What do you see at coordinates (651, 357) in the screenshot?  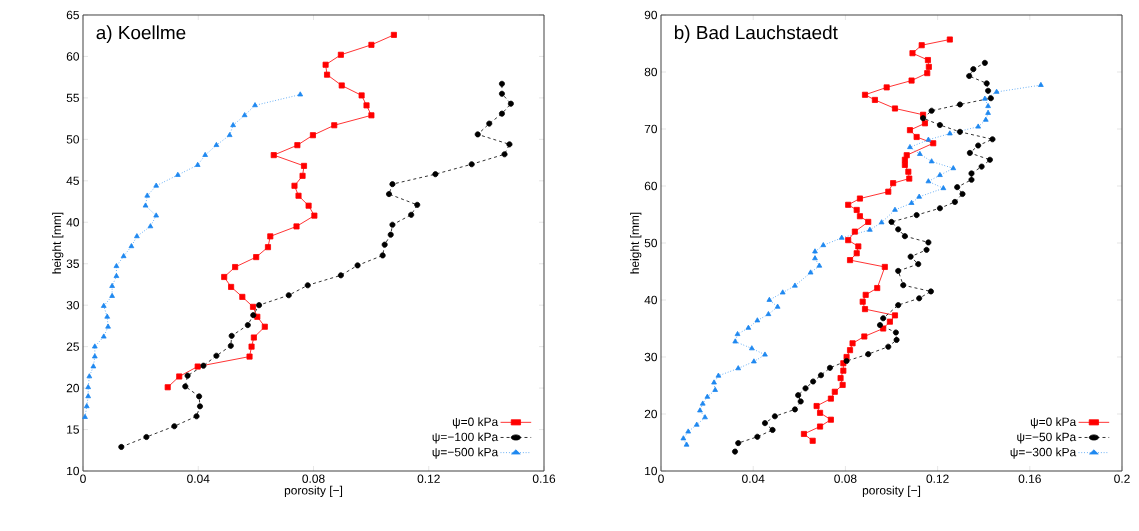 I see `y-tick-label: 30` at bounding box center [651, 357].